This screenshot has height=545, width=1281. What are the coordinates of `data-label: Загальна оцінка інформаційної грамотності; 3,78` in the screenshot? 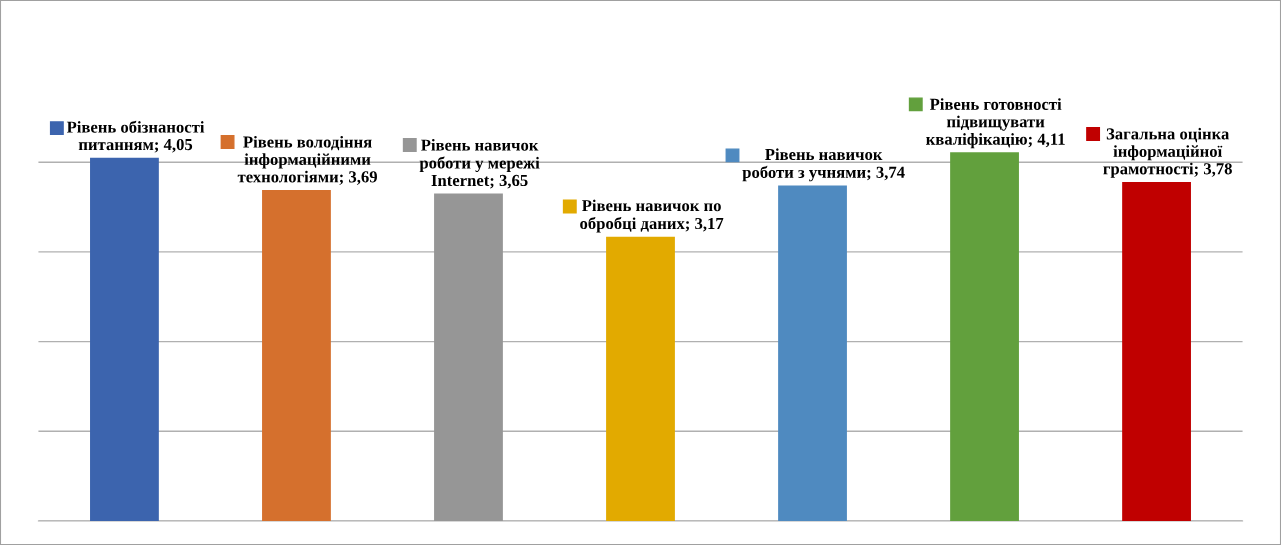 It's located at (1167, 152).